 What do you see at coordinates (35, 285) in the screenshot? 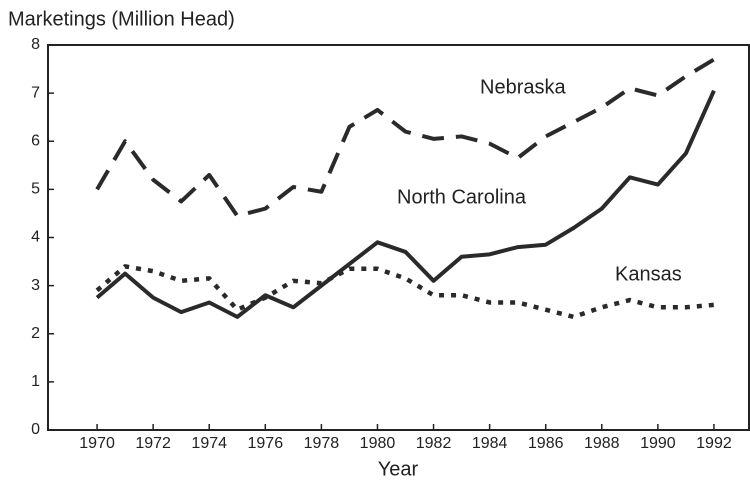
I see `y-tick-label: 3` at bounding box center [35, 285].